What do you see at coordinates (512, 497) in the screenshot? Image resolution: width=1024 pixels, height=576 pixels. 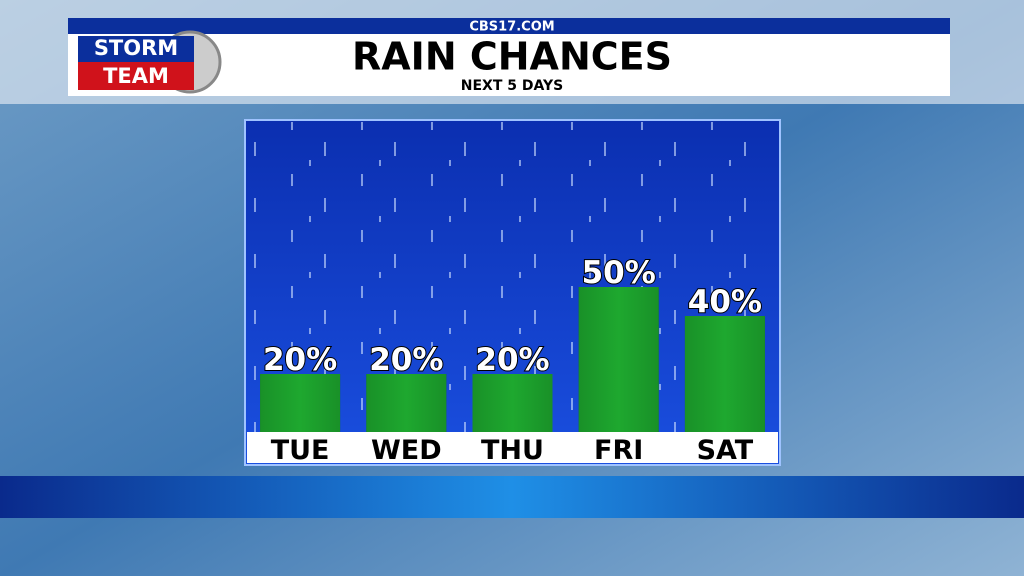 I see `bottom-strip` at bounding box center [512, 497].